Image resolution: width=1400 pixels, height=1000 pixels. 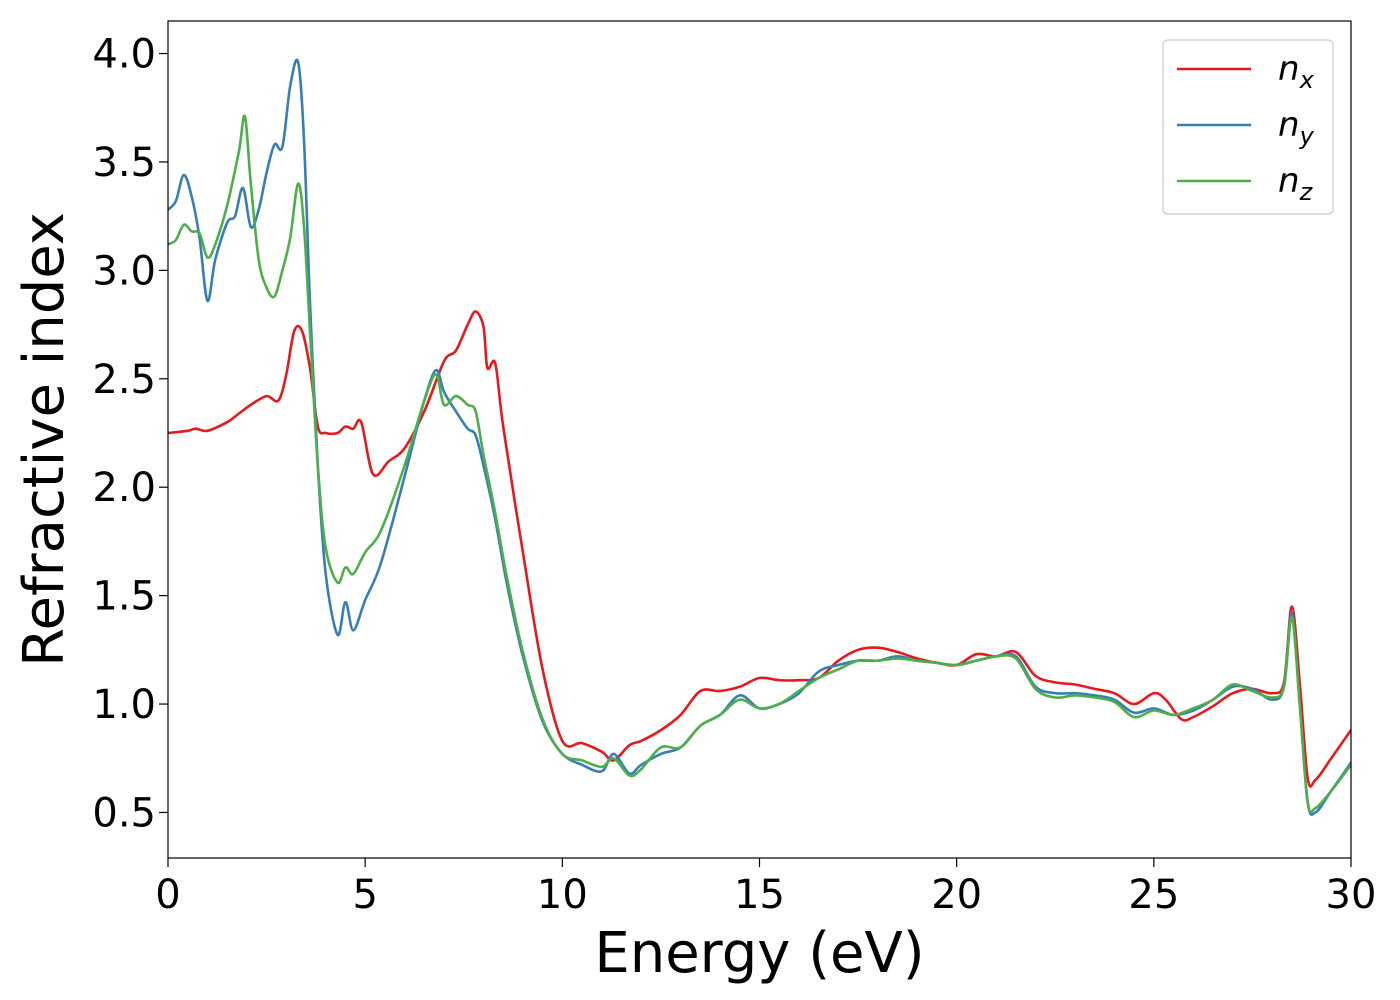 What do you see at coordinates (1296, 127) in the screenshot?
I see `legend-label-y: ny` at bounding box center [1296, 127].